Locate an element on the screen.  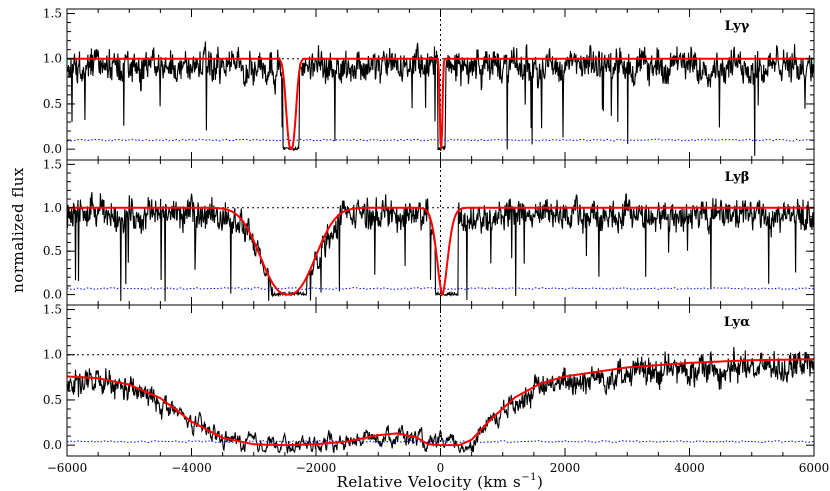
x-tick-label: 6000 is located at coordinates (814, 468).